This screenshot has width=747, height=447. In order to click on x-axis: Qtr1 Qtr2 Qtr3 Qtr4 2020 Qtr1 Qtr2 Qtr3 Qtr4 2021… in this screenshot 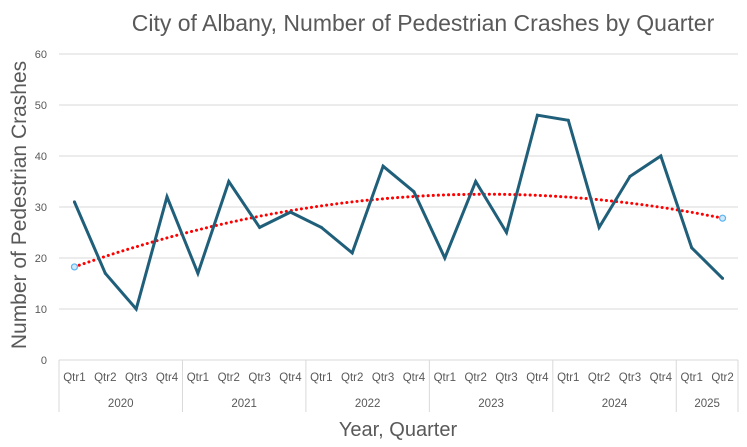, I will do `click(398, 385)`.